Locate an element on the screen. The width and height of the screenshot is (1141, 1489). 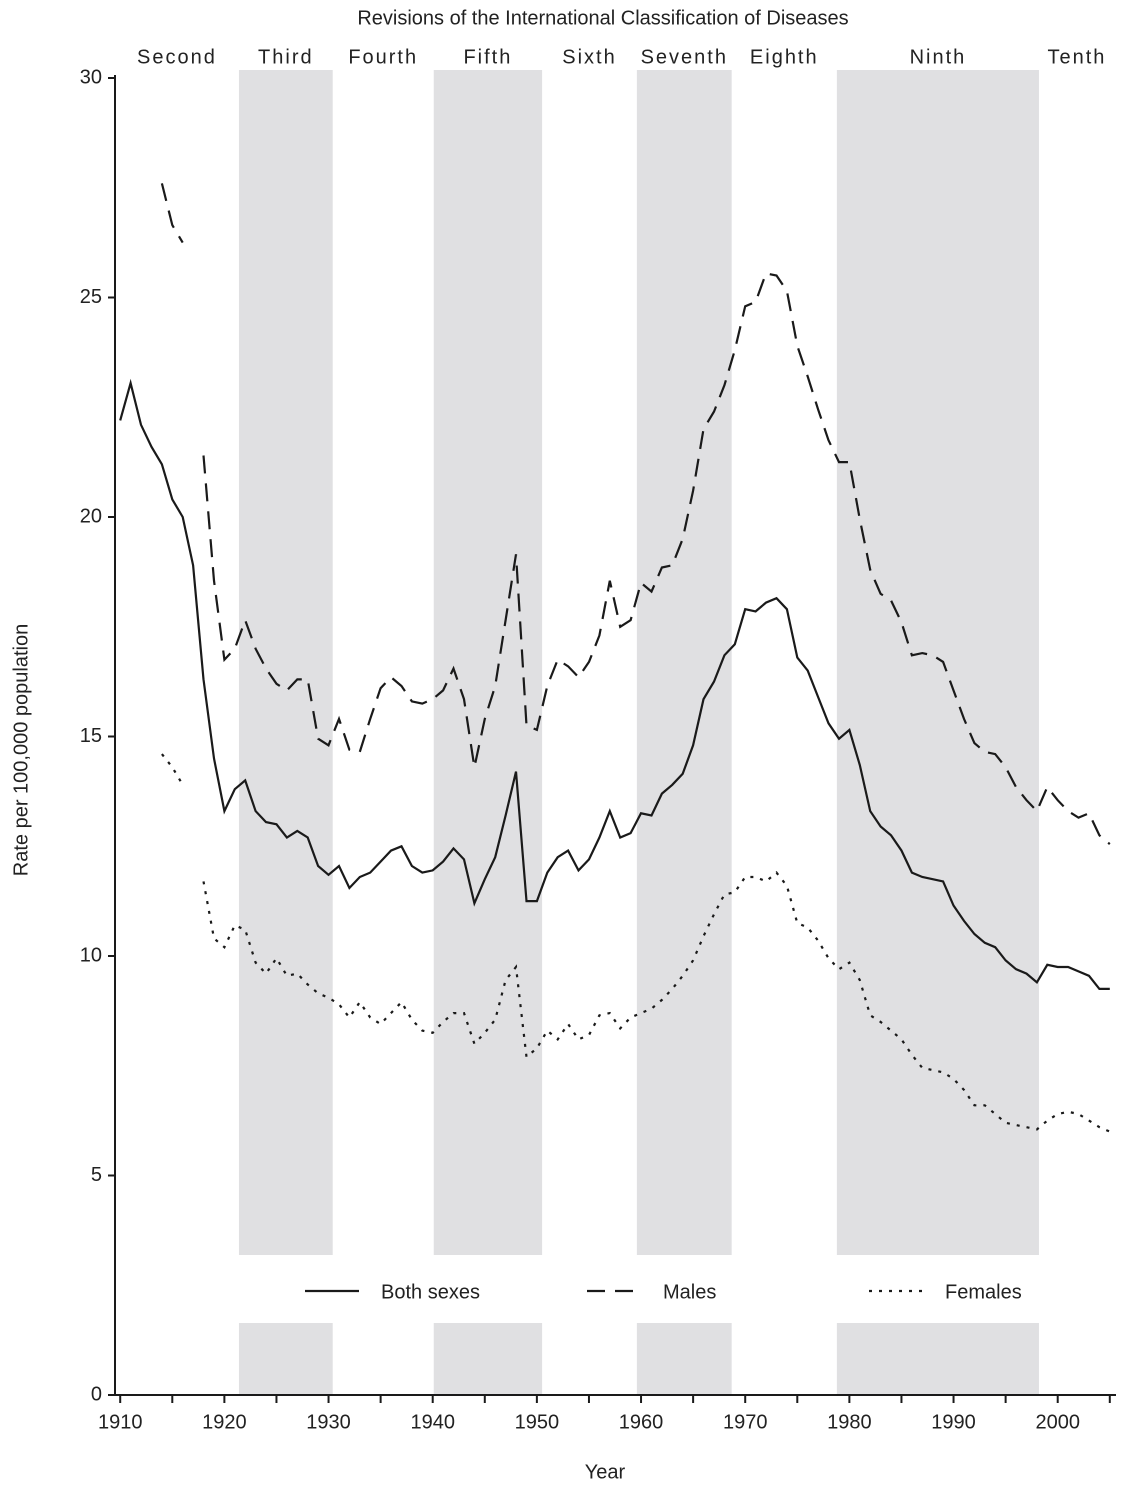
revision-label: Tenth is located at coordinates (1077, 57).